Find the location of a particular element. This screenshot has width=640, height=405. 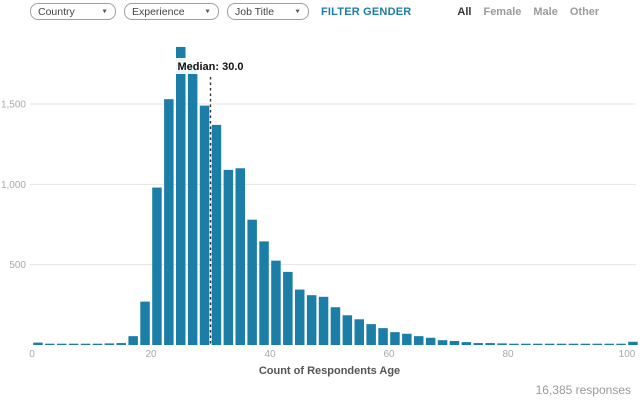

gender-filter: FILTER GENDER All Female Male Other is located at coordinates (460, 12).